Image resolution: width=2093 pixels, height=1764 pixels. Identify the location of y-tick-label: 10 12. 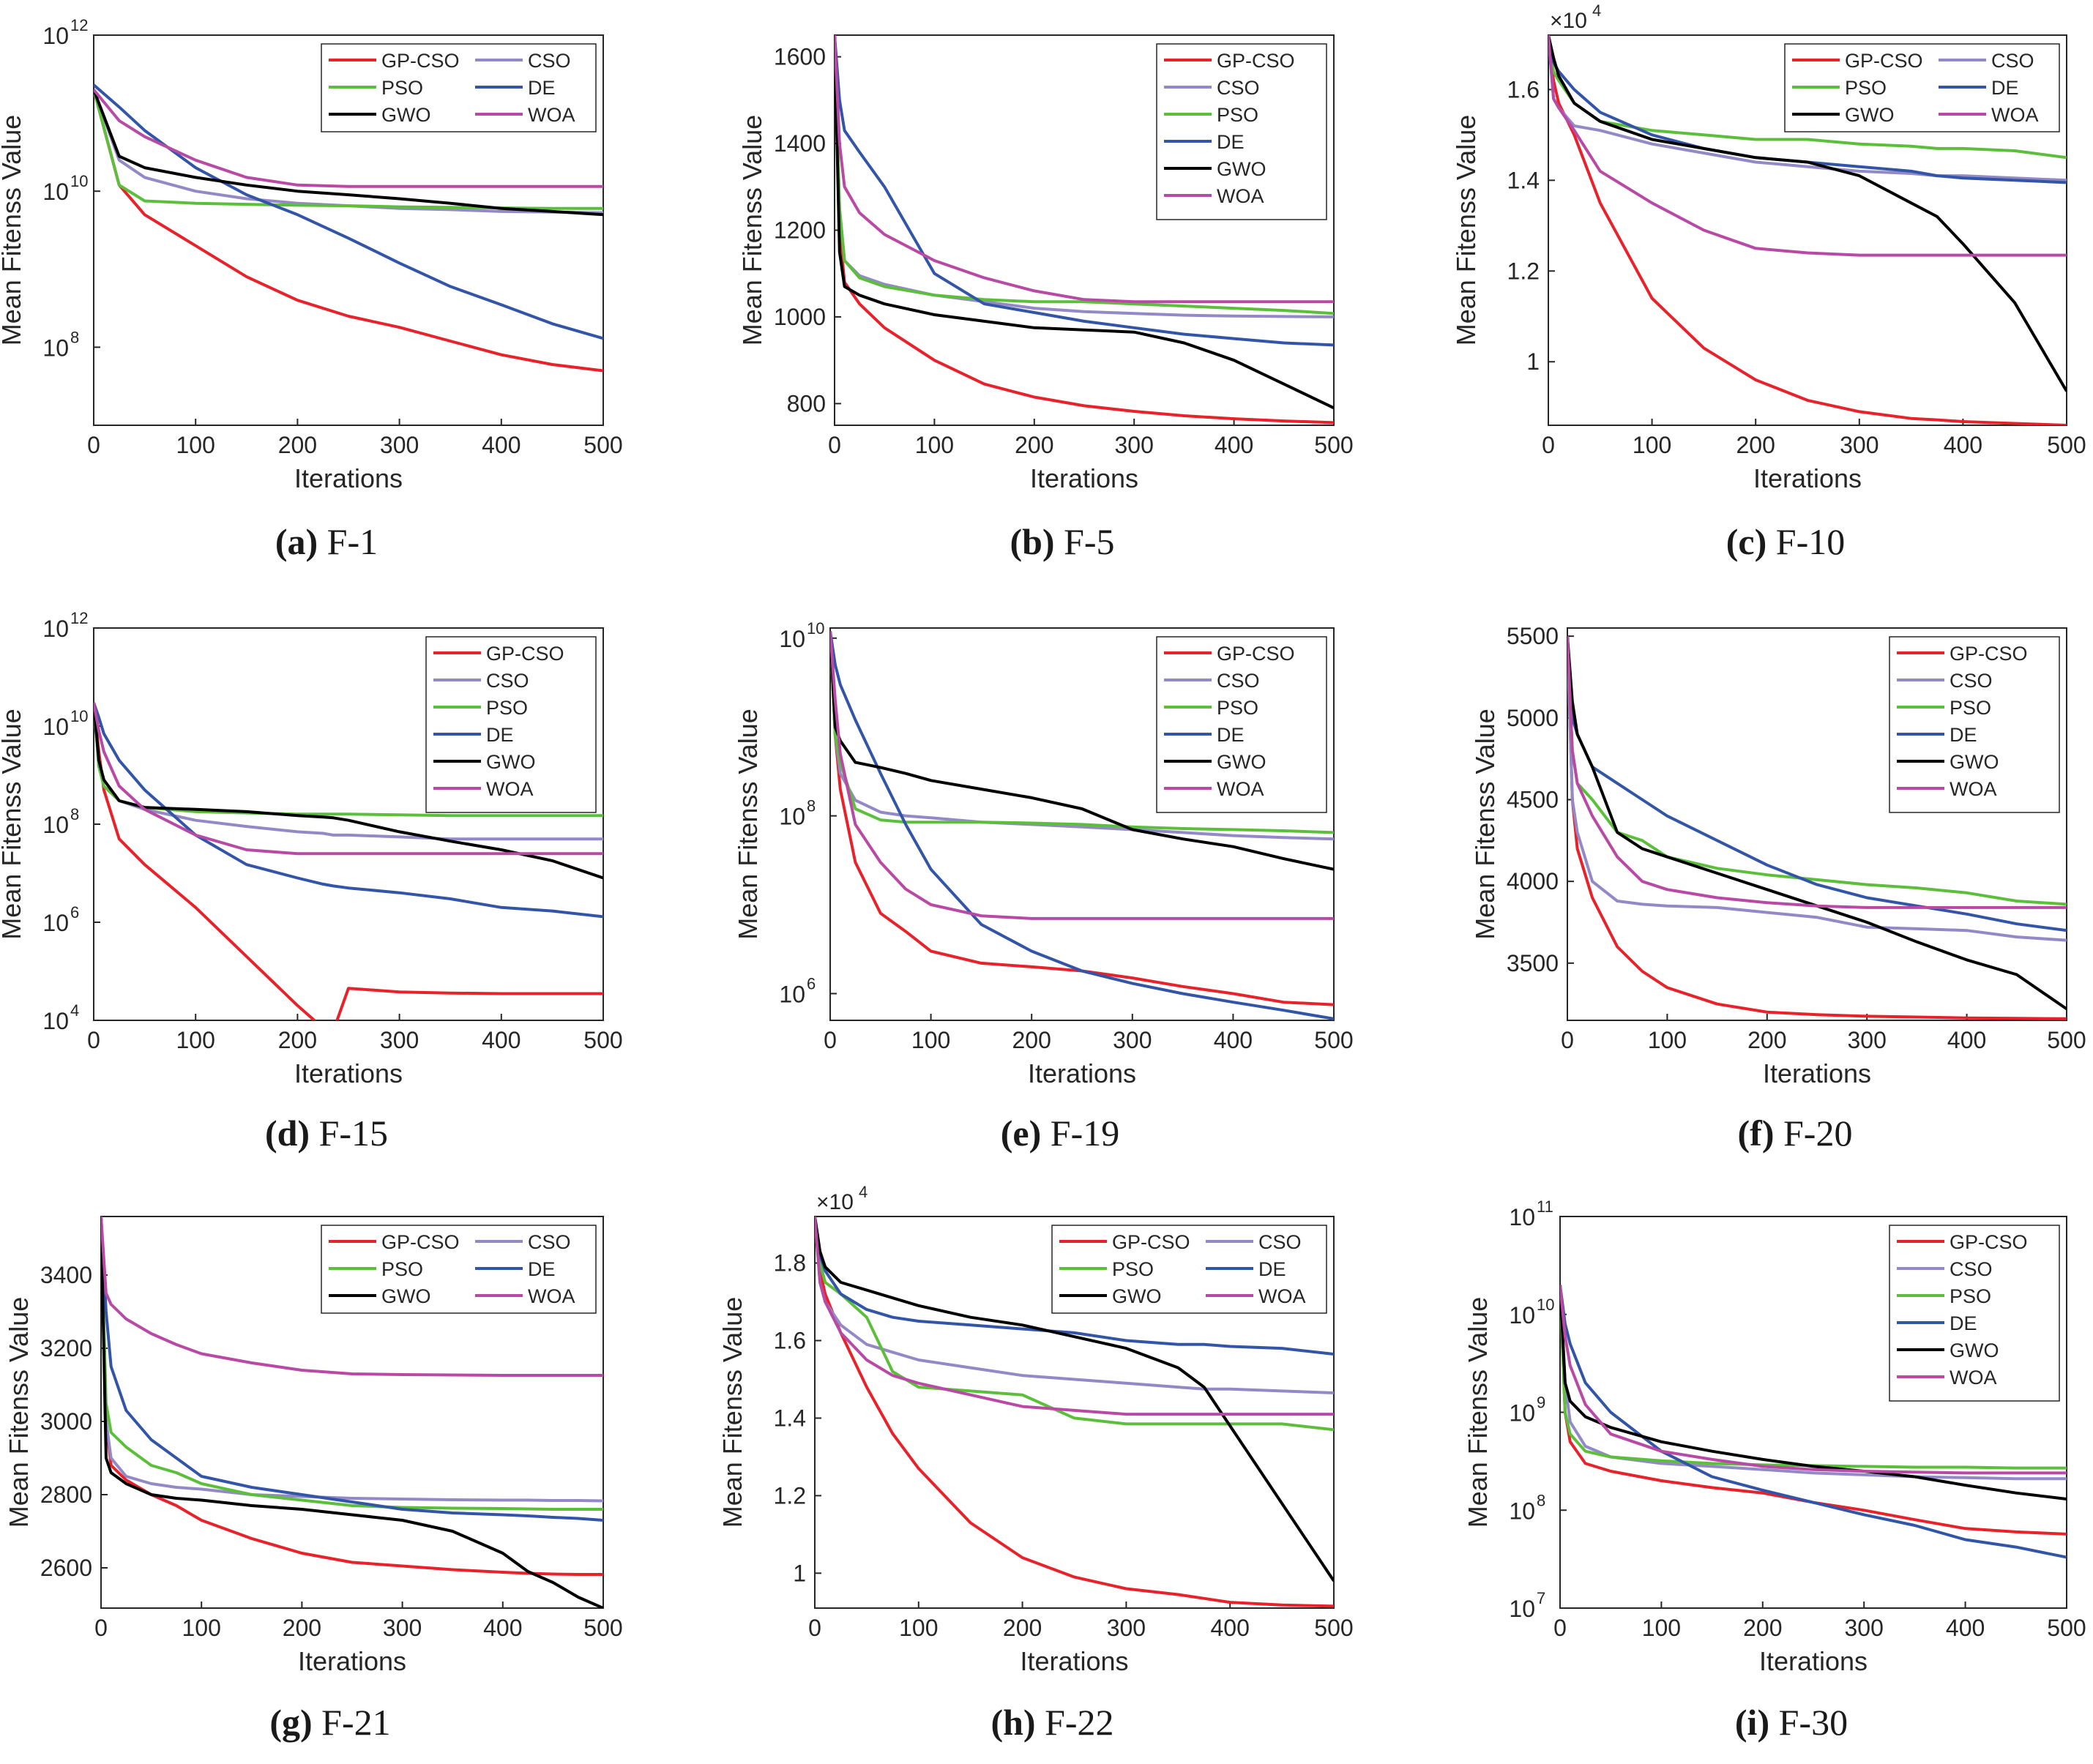
(65, 32).